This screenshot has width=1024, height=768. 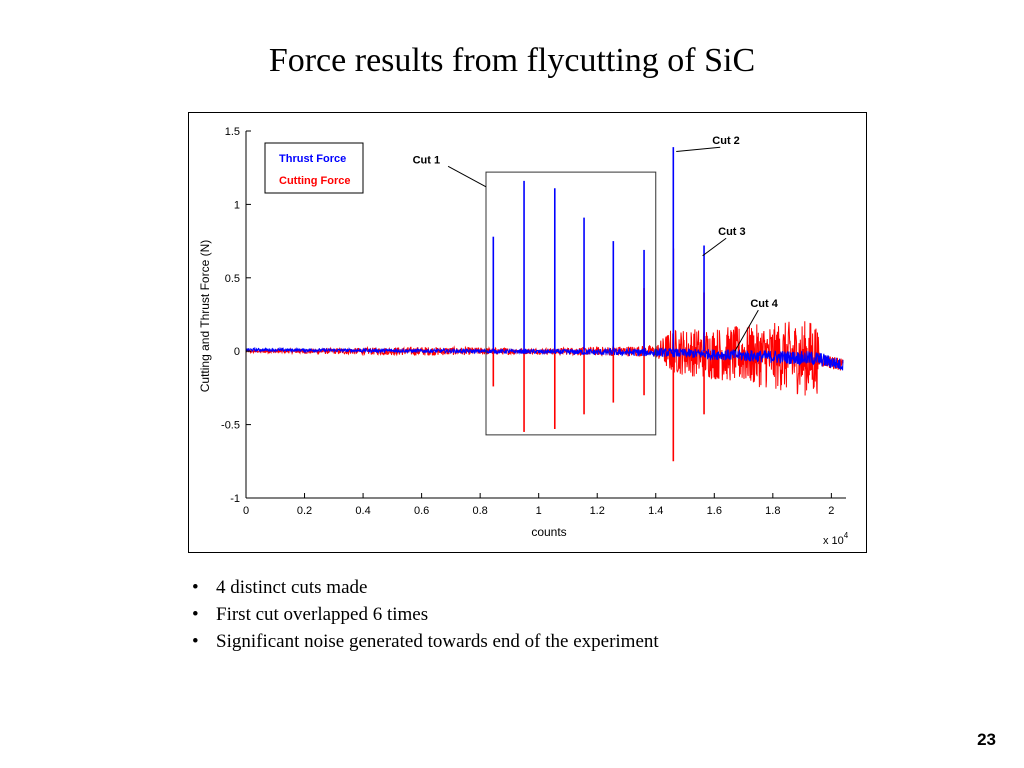 I want to click on annotation-label-cut-2: Cut 2, so click(x=726, y=141).